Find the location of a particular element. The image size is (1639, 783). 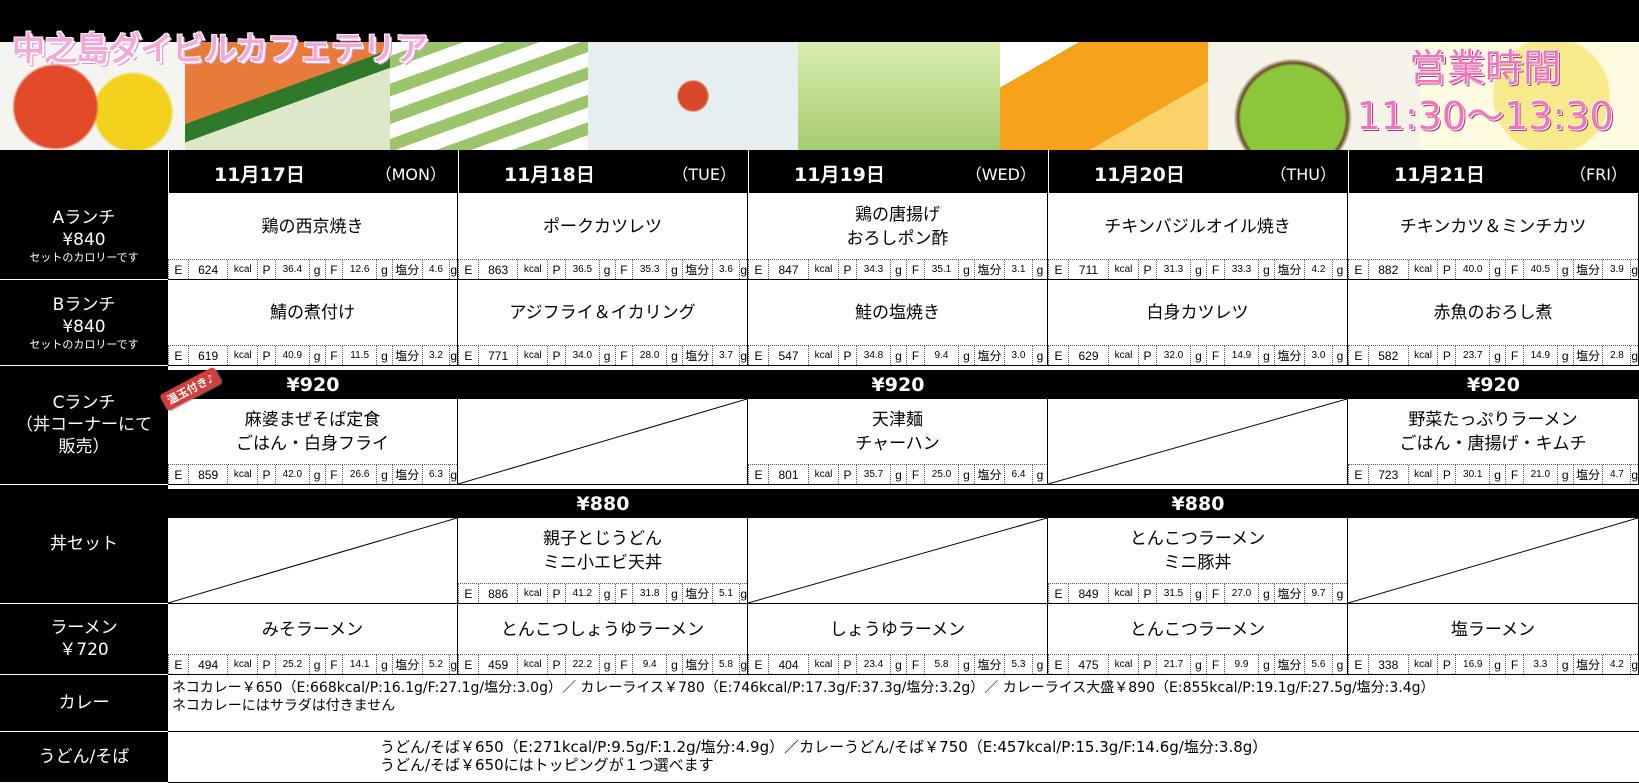

dish-line: チキンバジルオイル焼き is located at coordinates (1197, 226).